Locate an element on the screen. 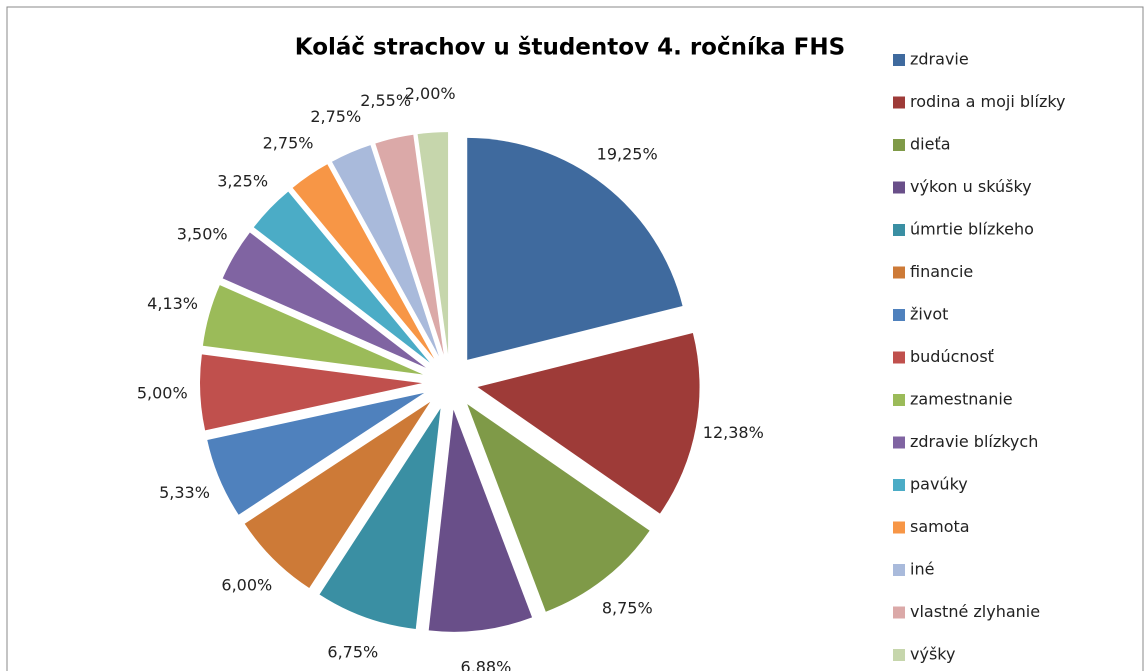 The width and height of the screenshot is (1144, 671). legend-label: život is located at coordinates (929, 314).